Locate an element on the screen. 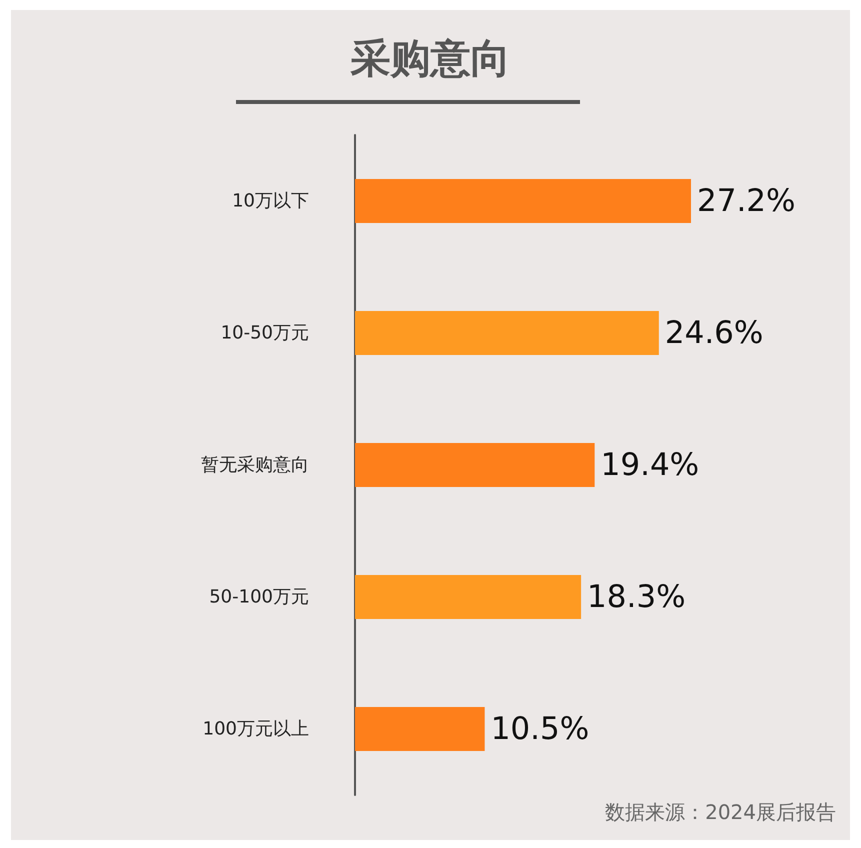  data-label: 18.3% is located at coordinates (636, 597).